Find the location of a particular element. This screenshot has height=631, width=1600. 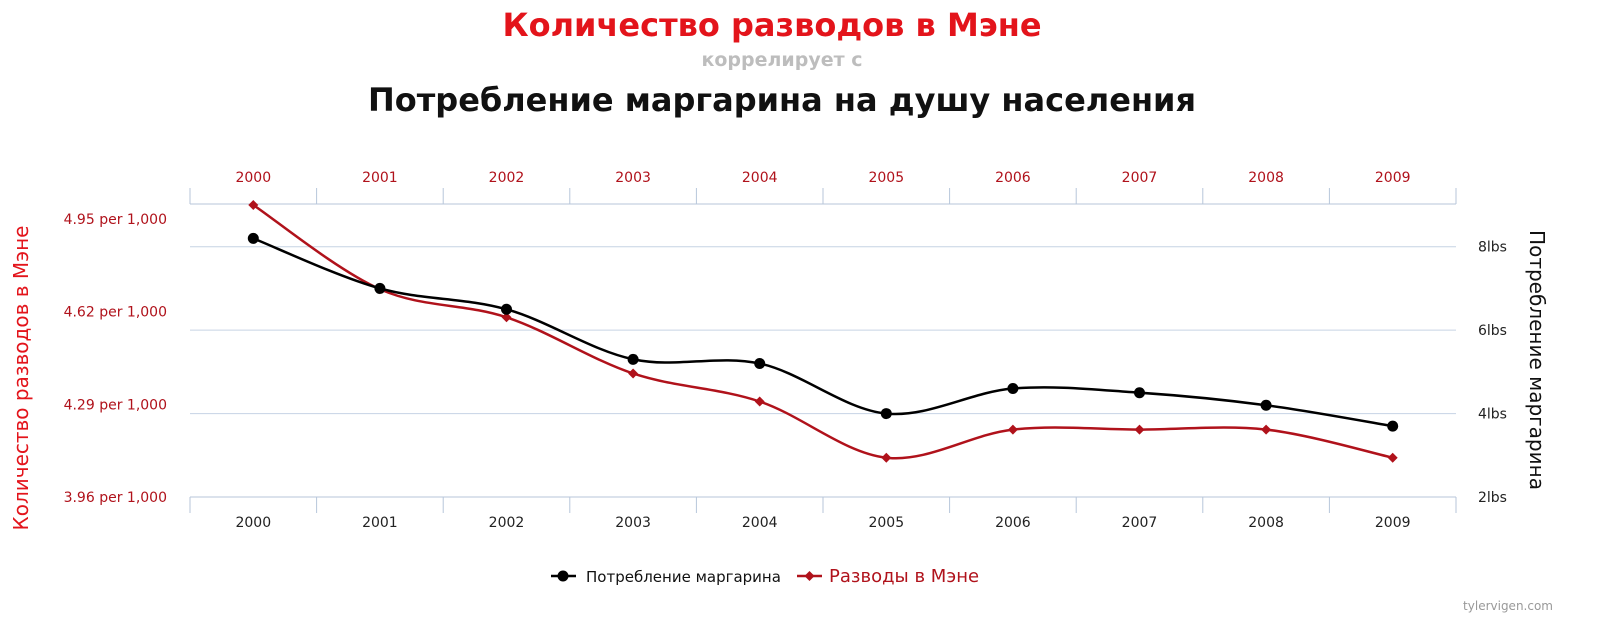

left-y-tick-label: 4.29 per 1,000 is located at coordinates (115, 405).